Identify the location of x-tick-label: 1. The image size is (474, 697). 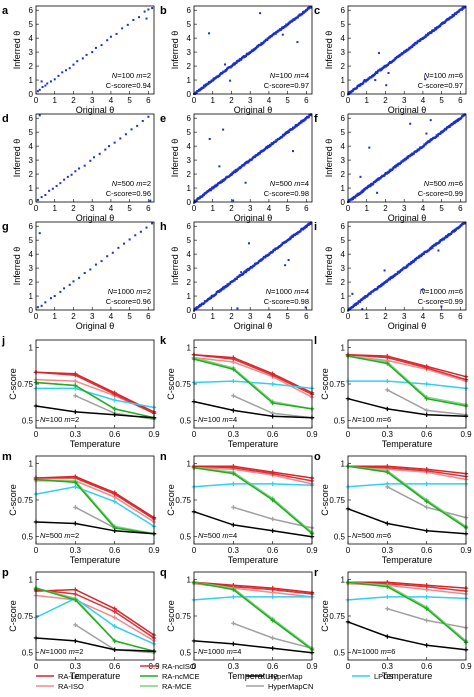
(367, 316).